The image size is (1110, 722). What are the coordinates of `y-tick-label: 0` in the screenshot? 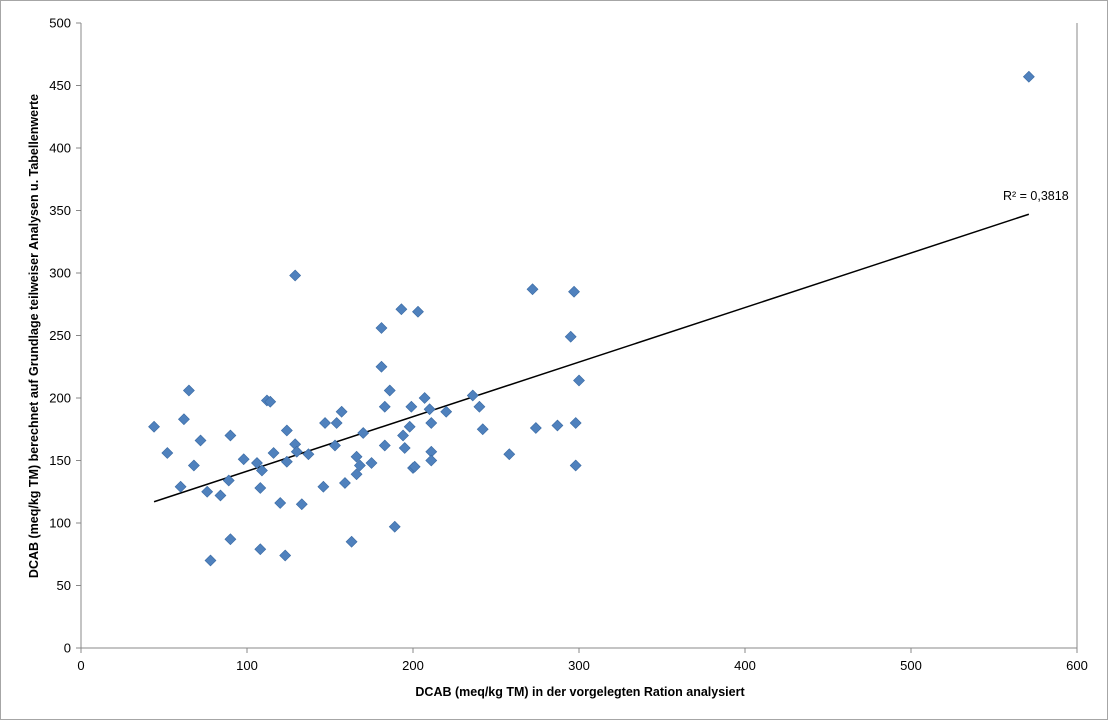 It's located at (67, 648).